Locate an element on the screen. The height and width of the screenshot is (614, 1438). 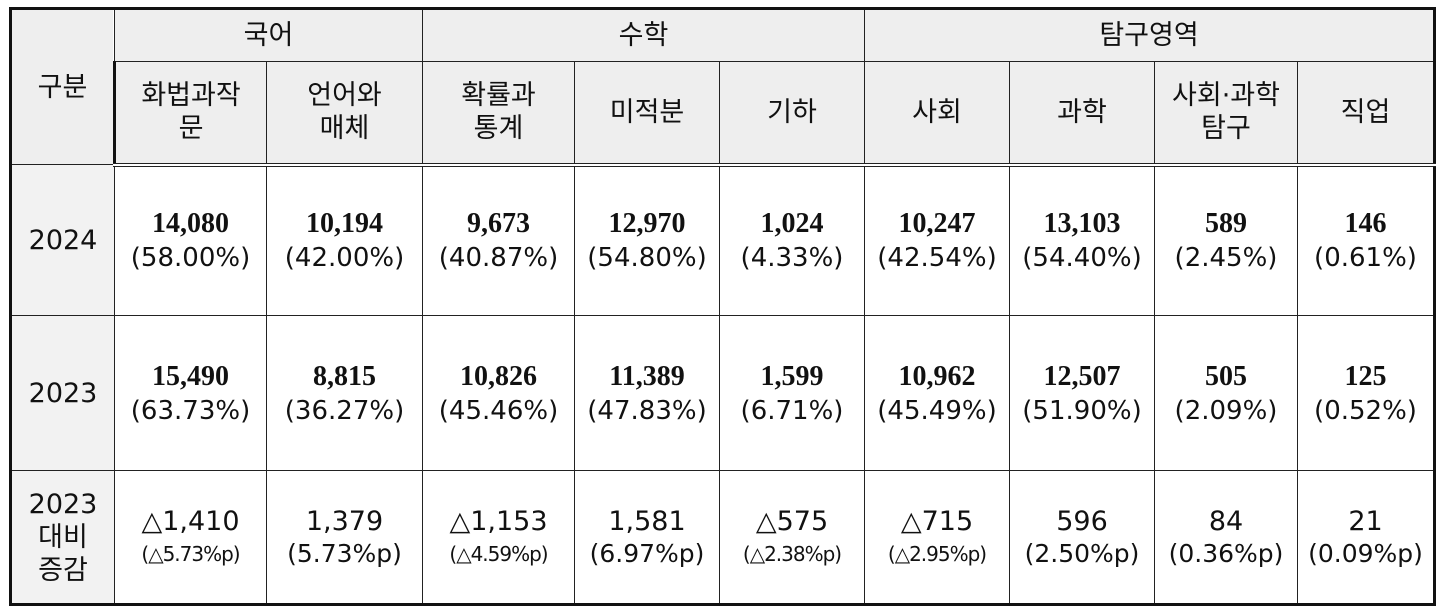
data-cell: 9,673 (40.87%) is located at coordinates (498, 240).